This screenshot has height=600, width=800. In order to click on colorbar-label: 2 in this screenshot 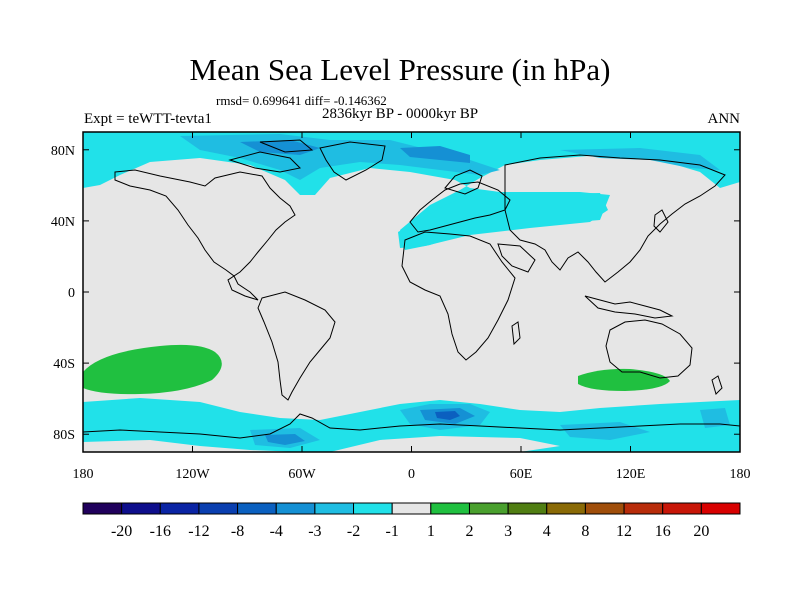, I will do `click(469, 531)`.